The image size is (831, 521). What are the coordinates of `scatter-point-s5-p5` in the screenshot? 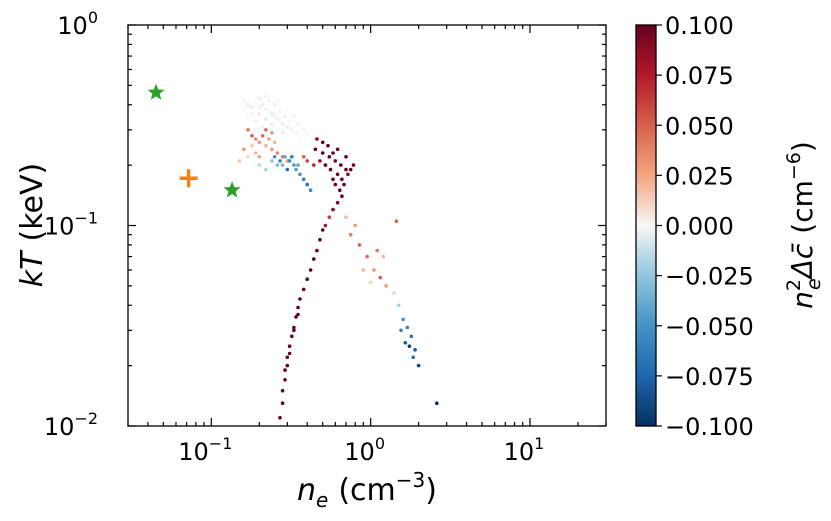 It's located at (386, 286).